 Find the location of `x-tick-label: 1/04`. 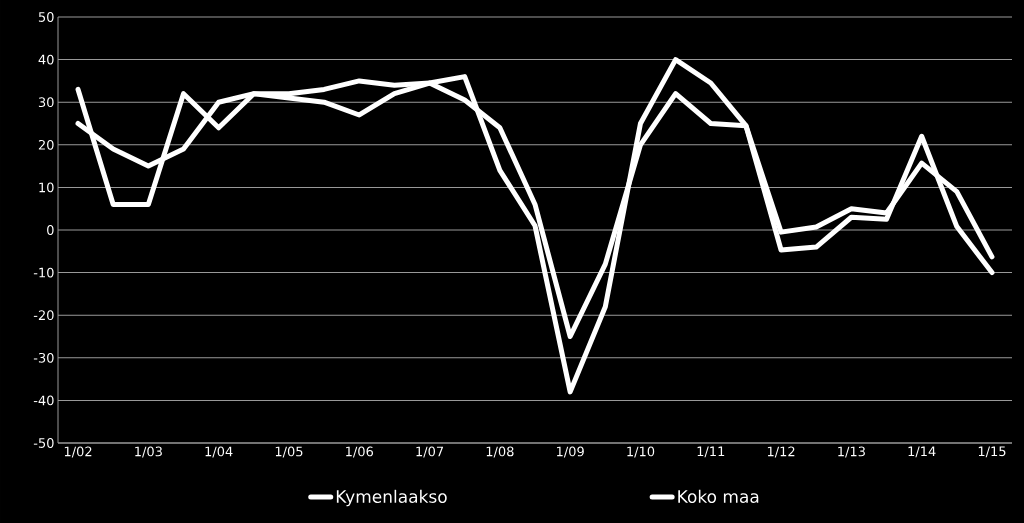

x-tick-label: 1/04 is located at coordinates (219, 452).